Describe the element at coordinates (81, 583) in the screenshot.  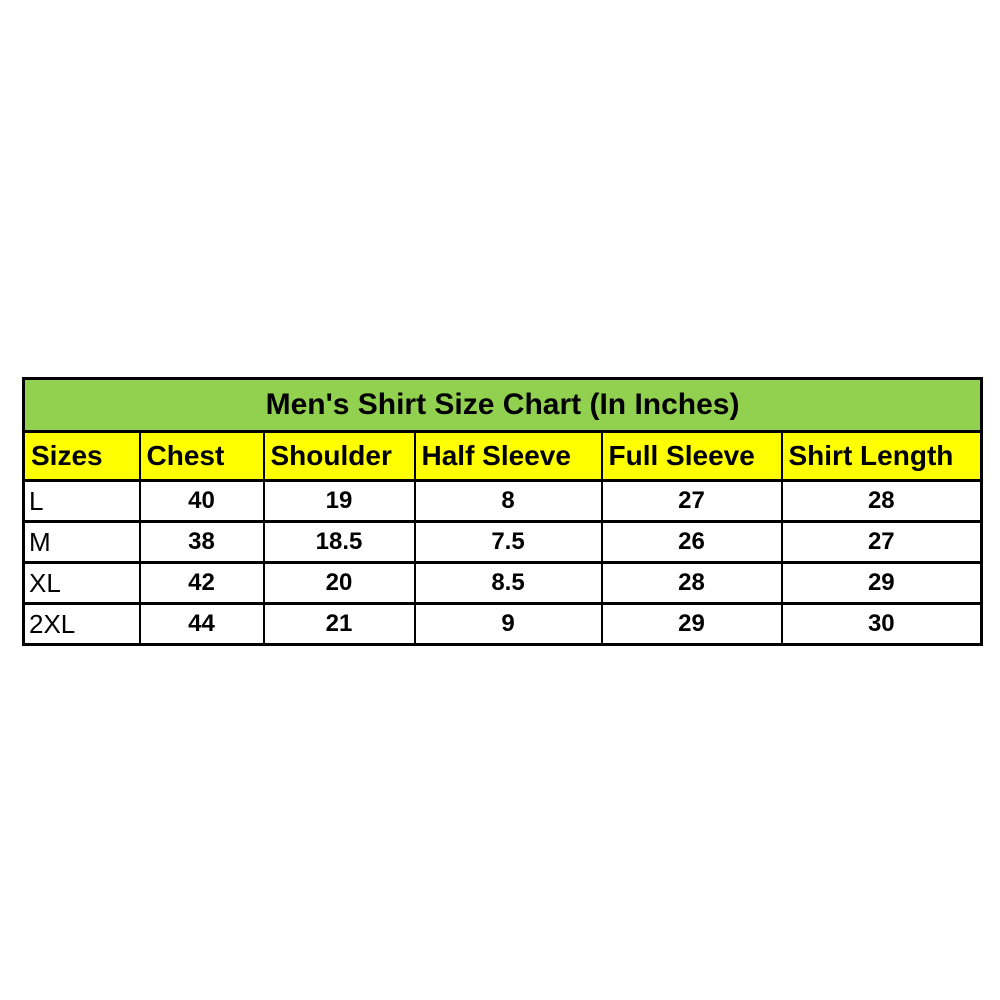
I see `size-label: XL` at that location.